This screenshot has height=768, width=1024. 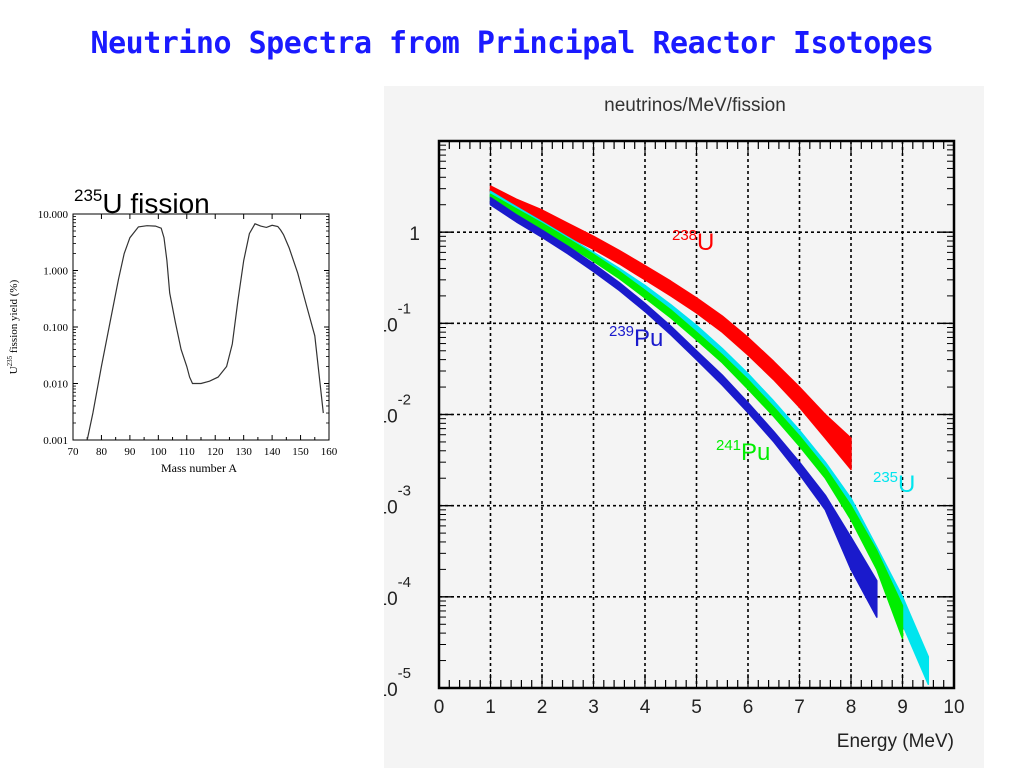 What do you see at coordinates (55, 328) in the screenshot?
I see `fission-y-tick-label: 0.100` at bounding box center [55, 328].